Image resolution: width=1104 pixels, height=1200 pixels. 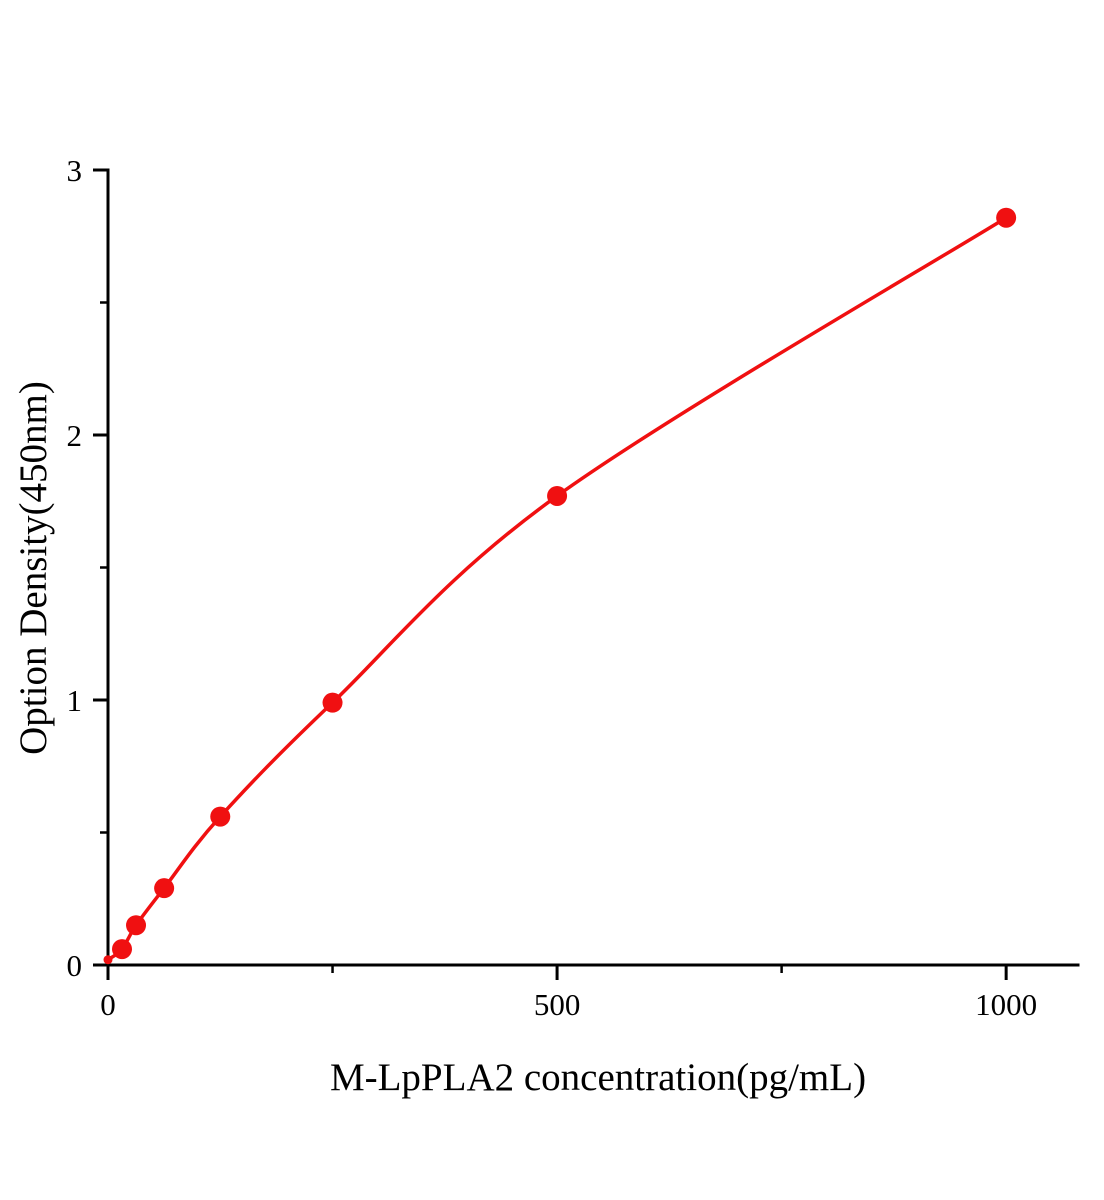 What do you see at coordinates (1006, 1004) in the screenshot?
I see `x-tick-label: 1000` at bounding box center [1006, 1004].